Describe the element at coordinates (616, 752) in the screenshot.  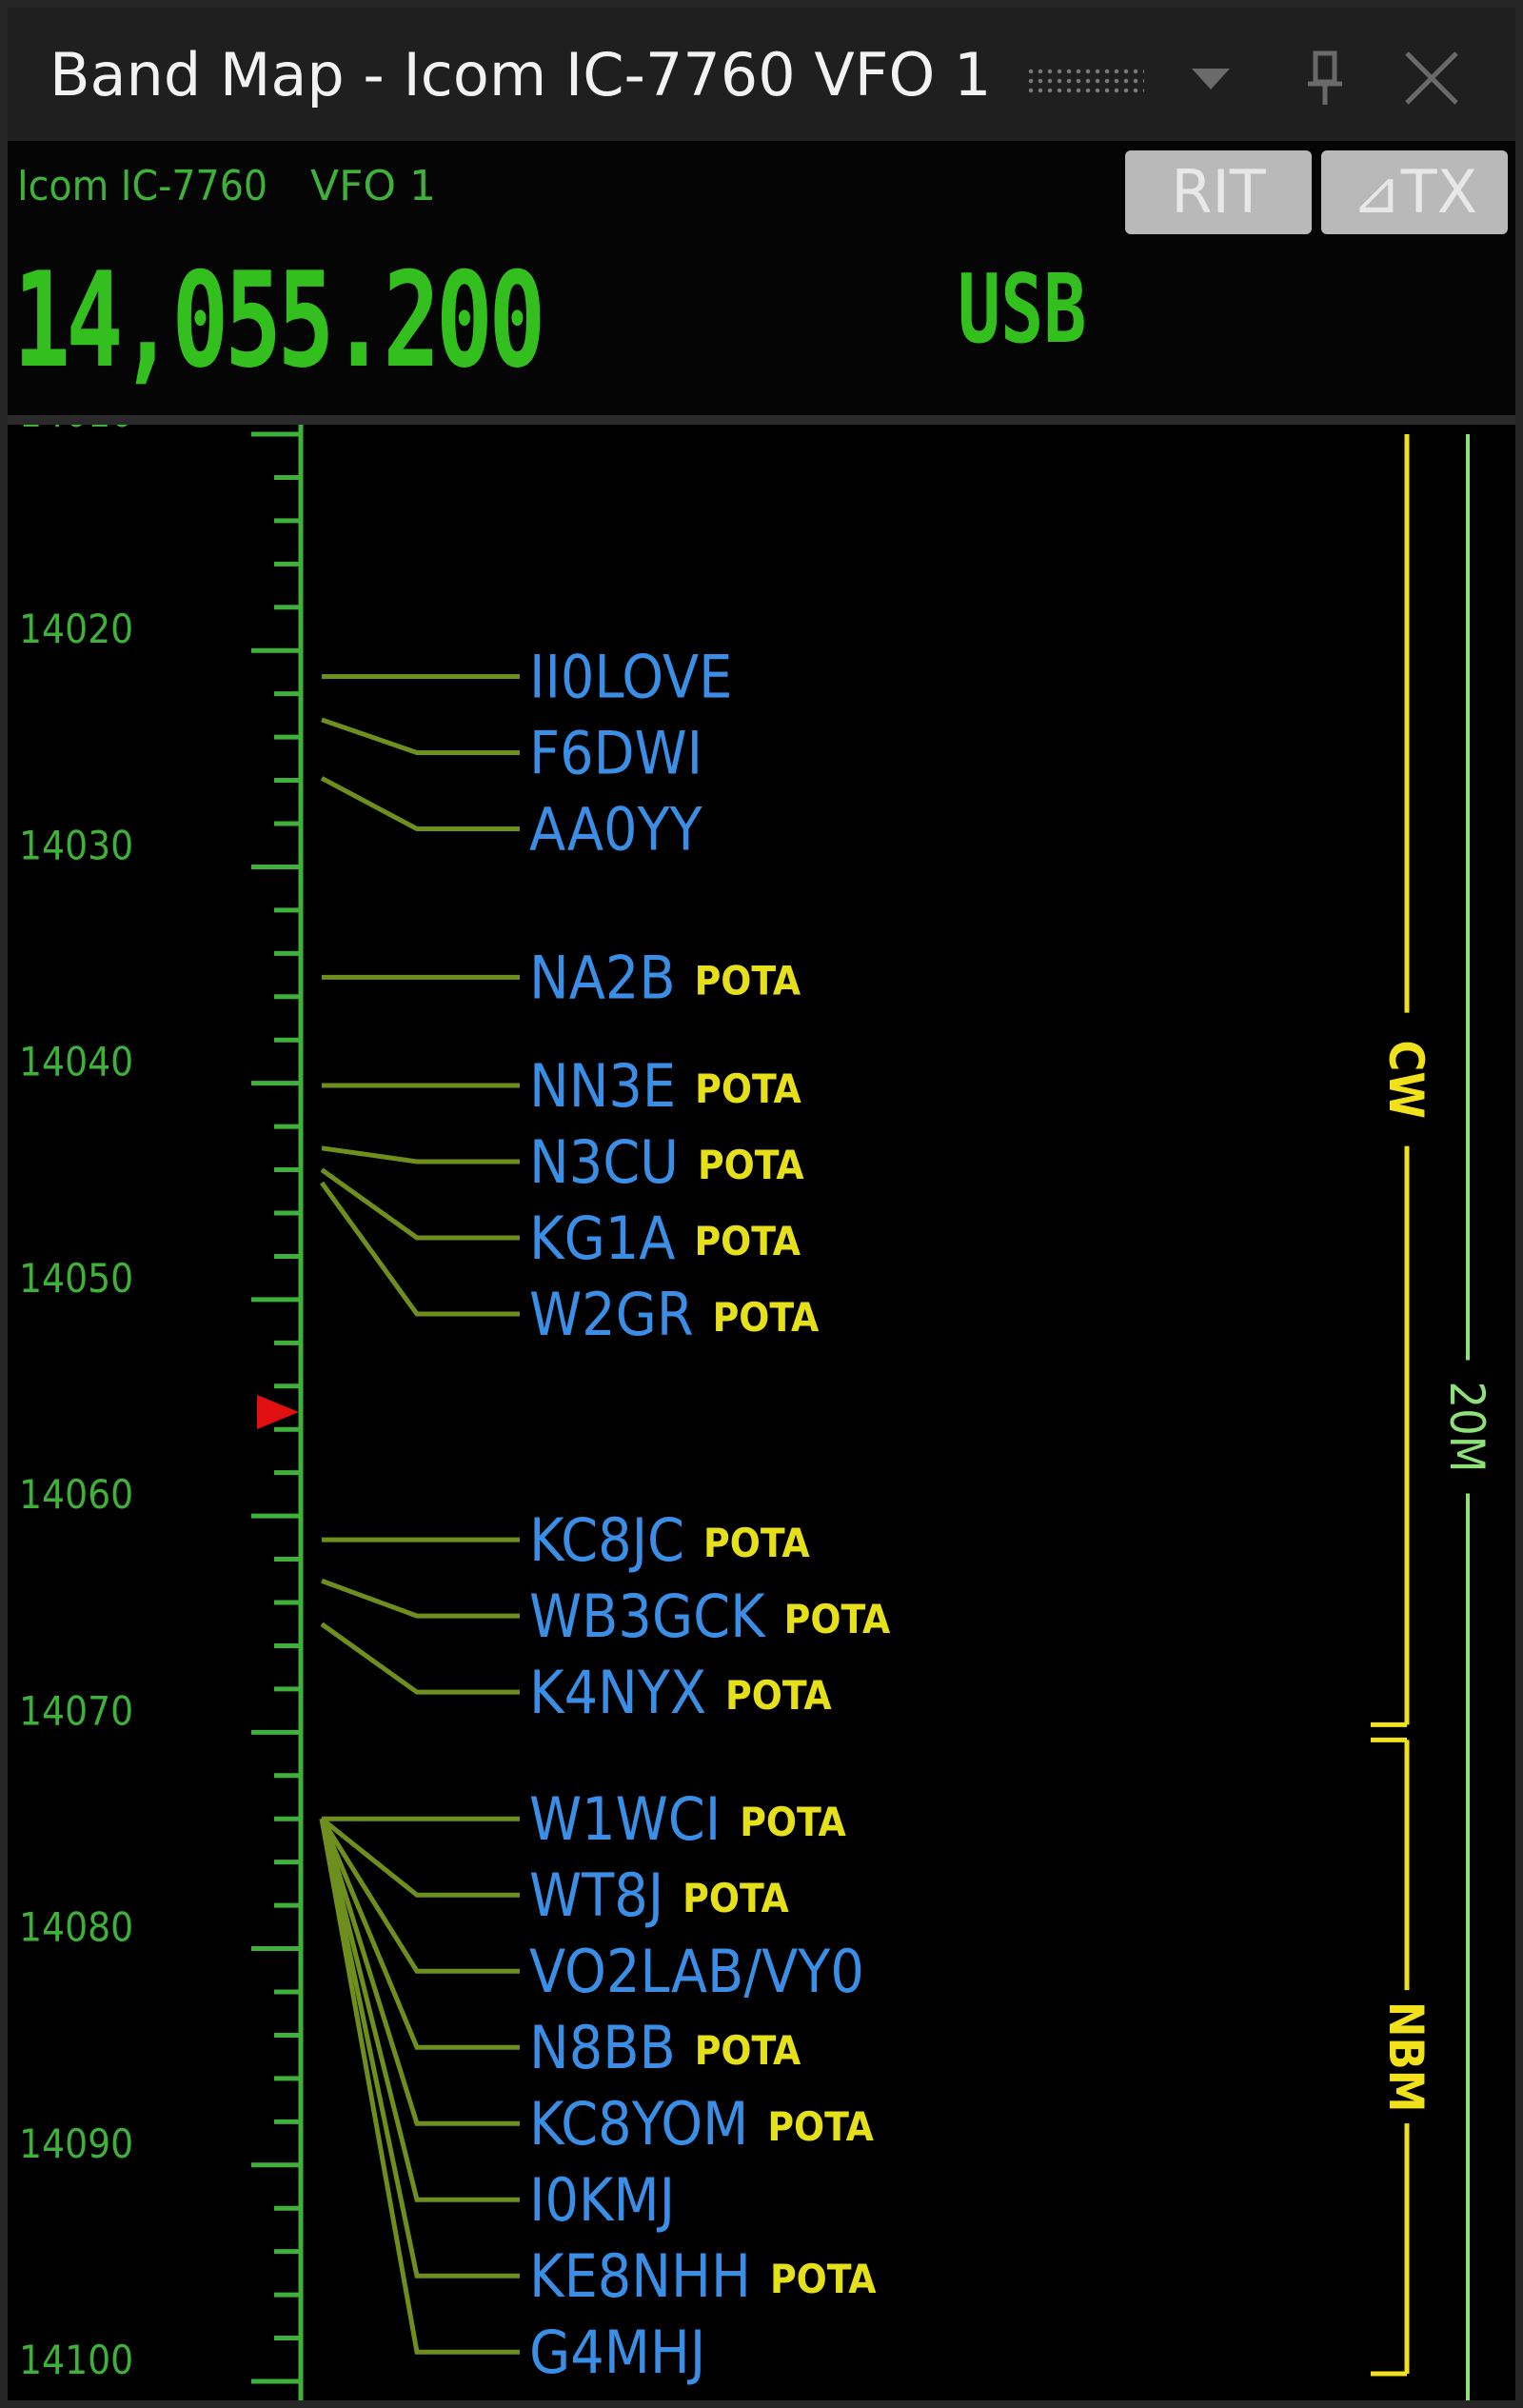
I see `spot-callsign: F6DWI` at that location.